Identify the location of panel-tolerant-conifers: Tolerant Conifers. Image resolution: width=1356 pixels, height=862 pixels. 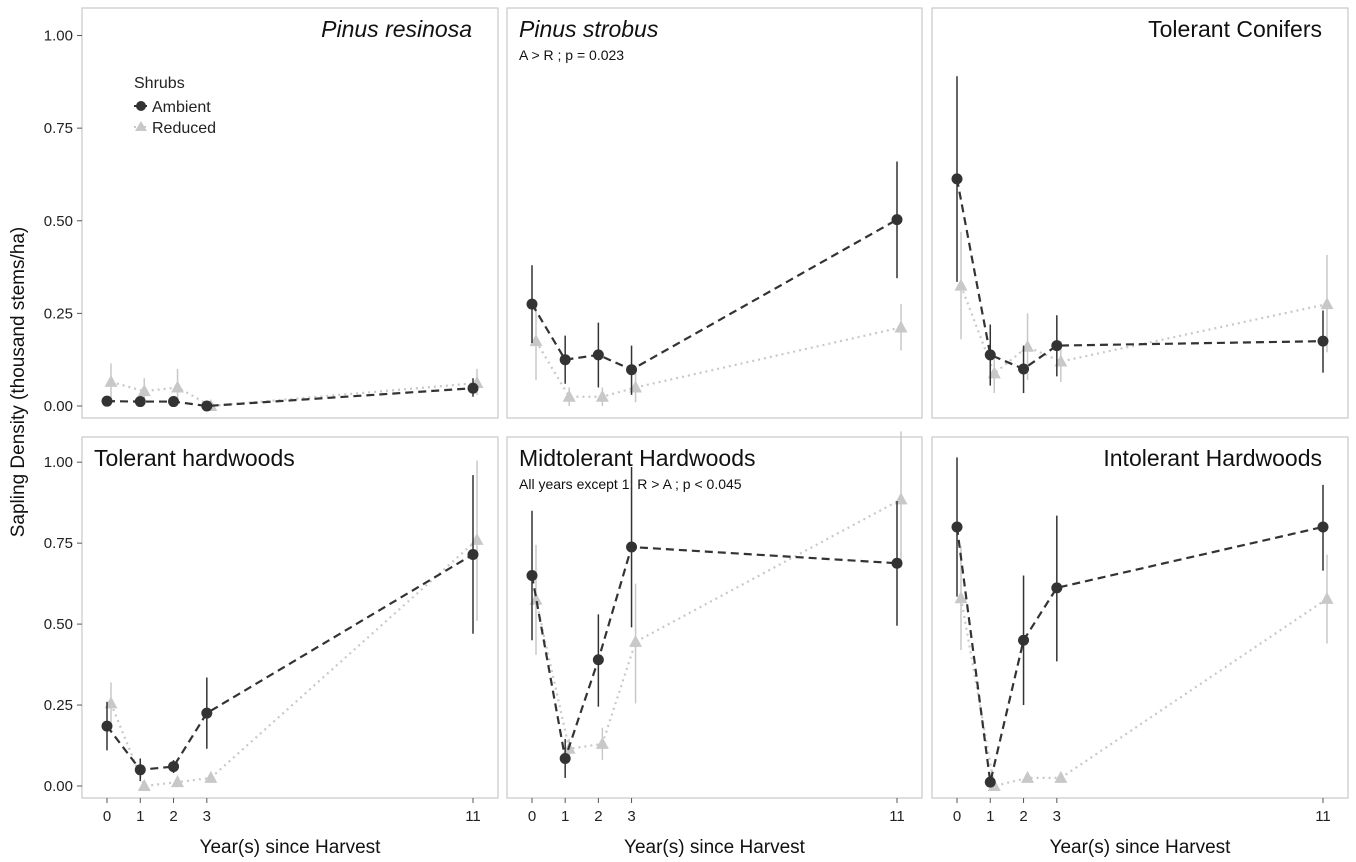
(1140, 213).